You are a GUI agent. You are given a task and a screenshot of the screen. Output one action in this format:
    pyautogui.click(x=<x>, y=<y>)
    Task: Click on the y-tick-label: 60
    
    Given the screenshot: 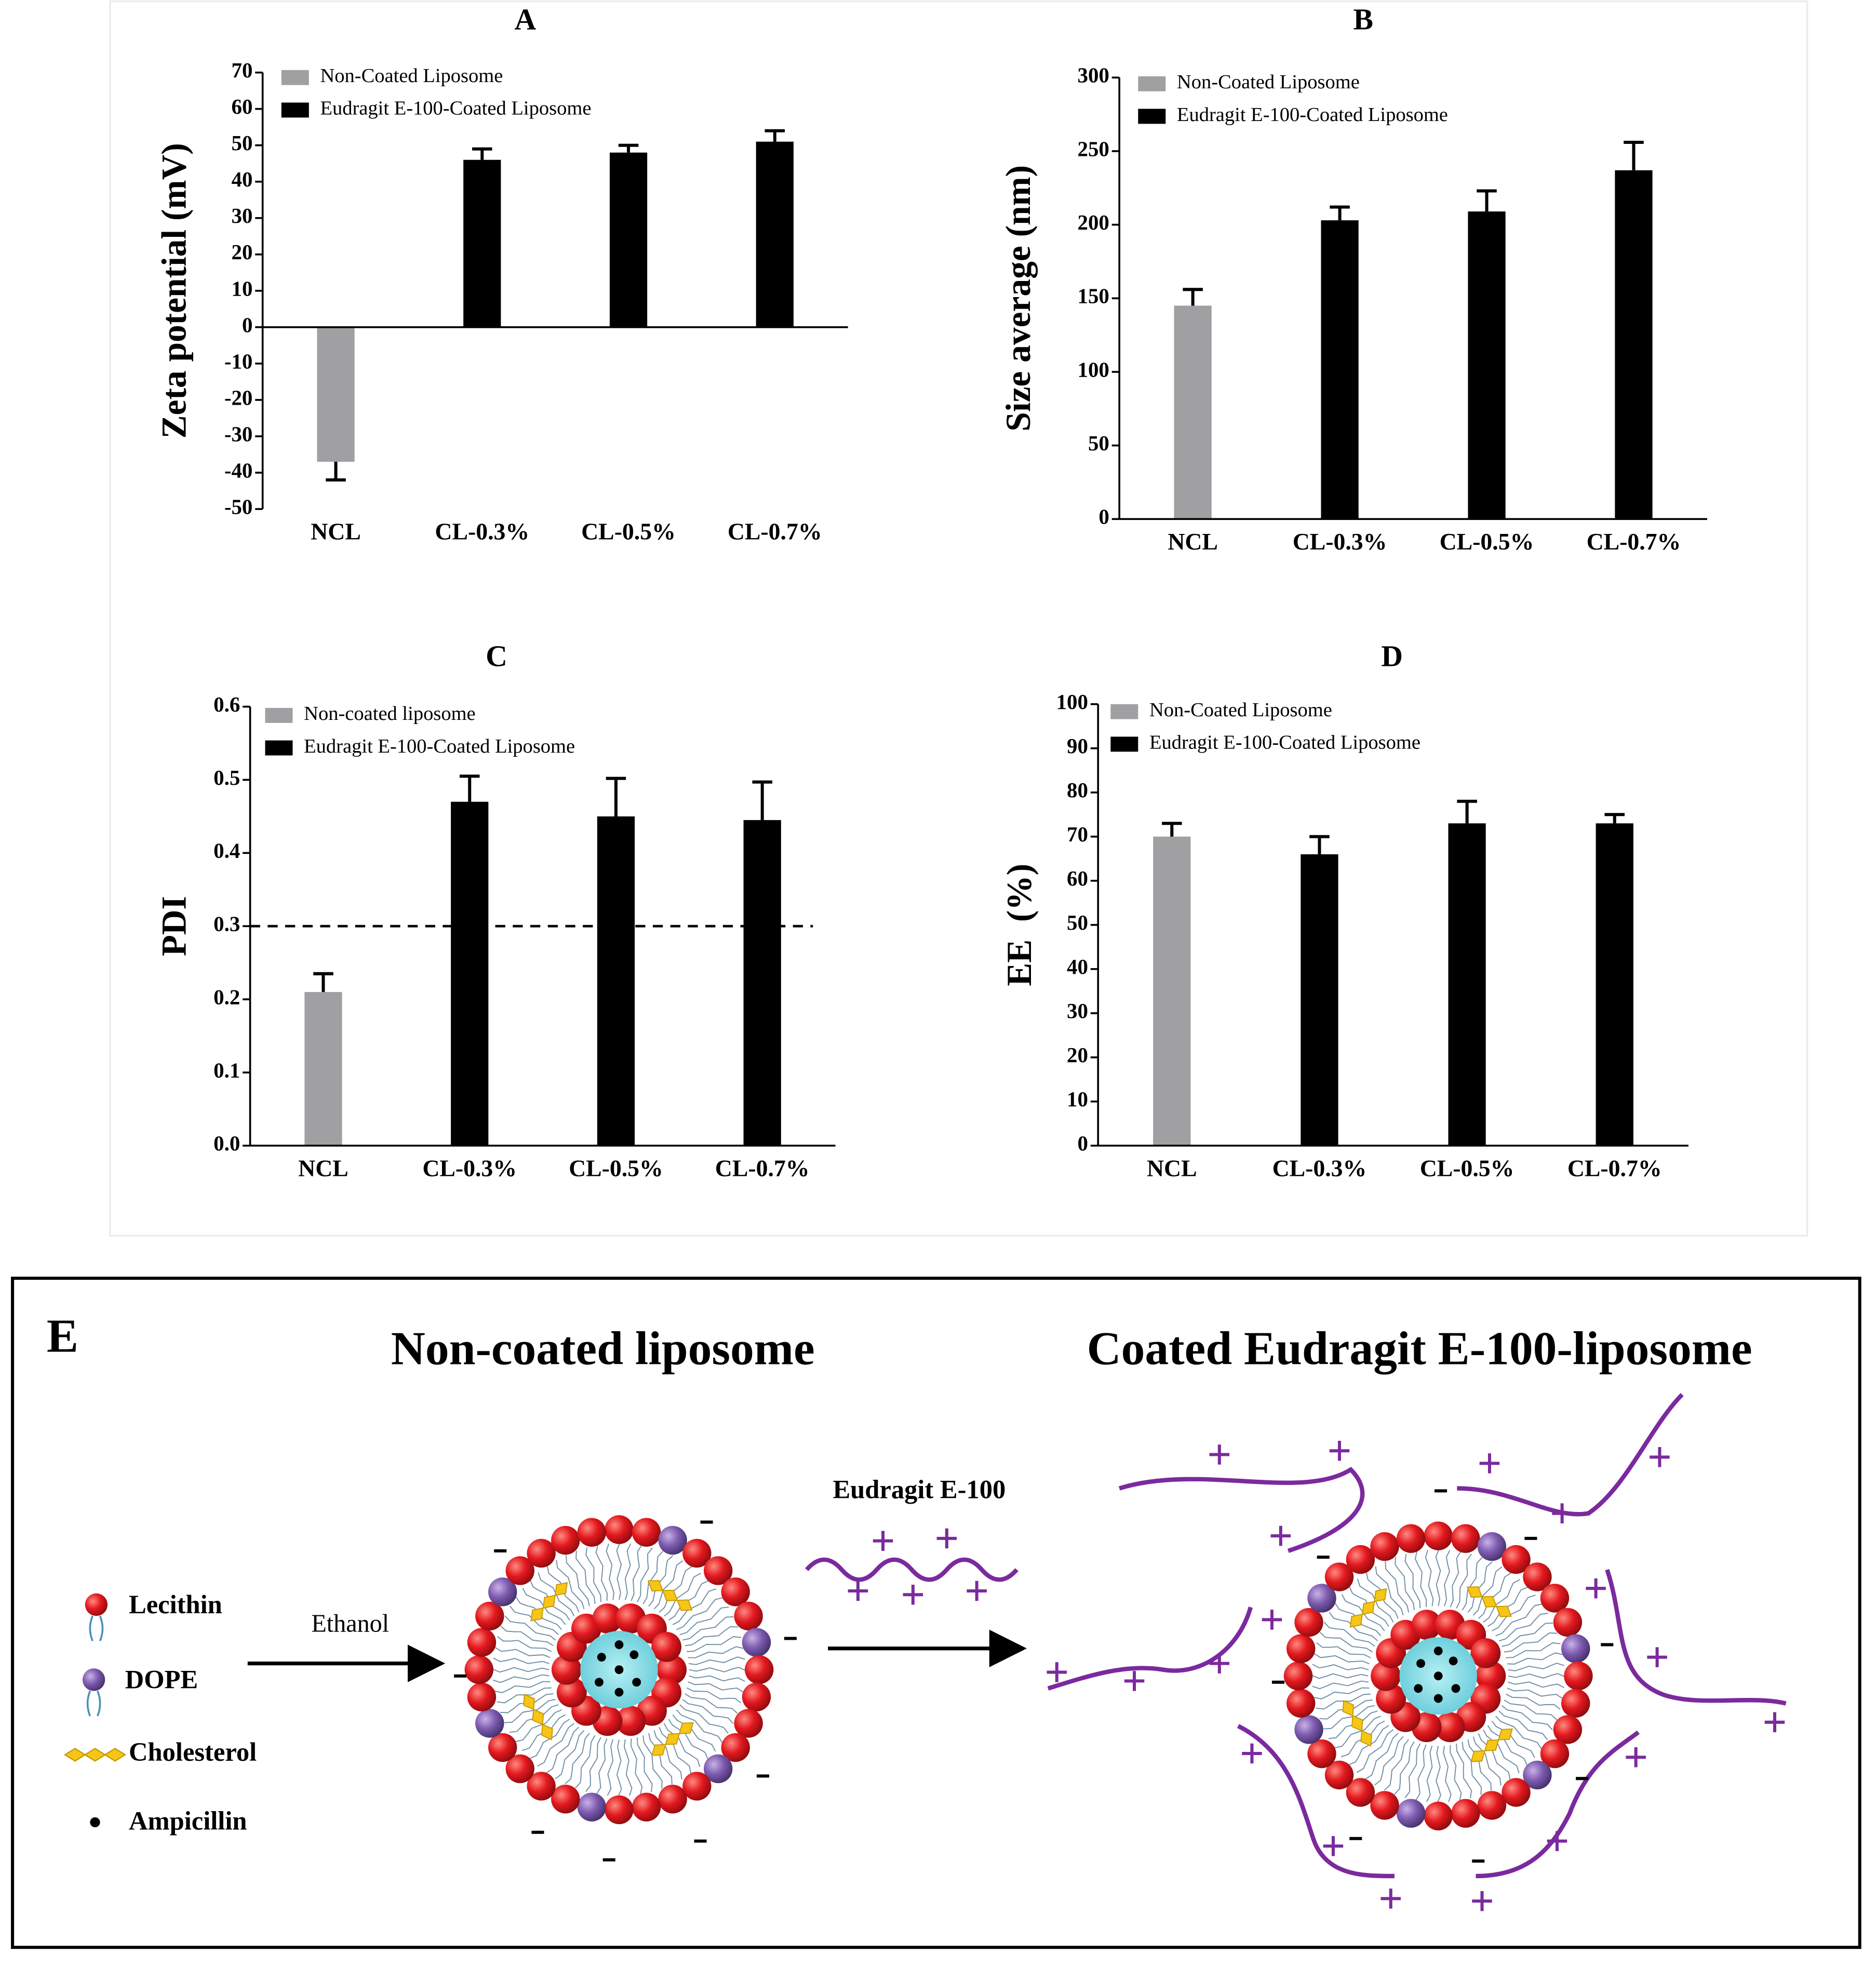 What is the action you would take?
    pyautogui.click(x=1077, y=878)
    